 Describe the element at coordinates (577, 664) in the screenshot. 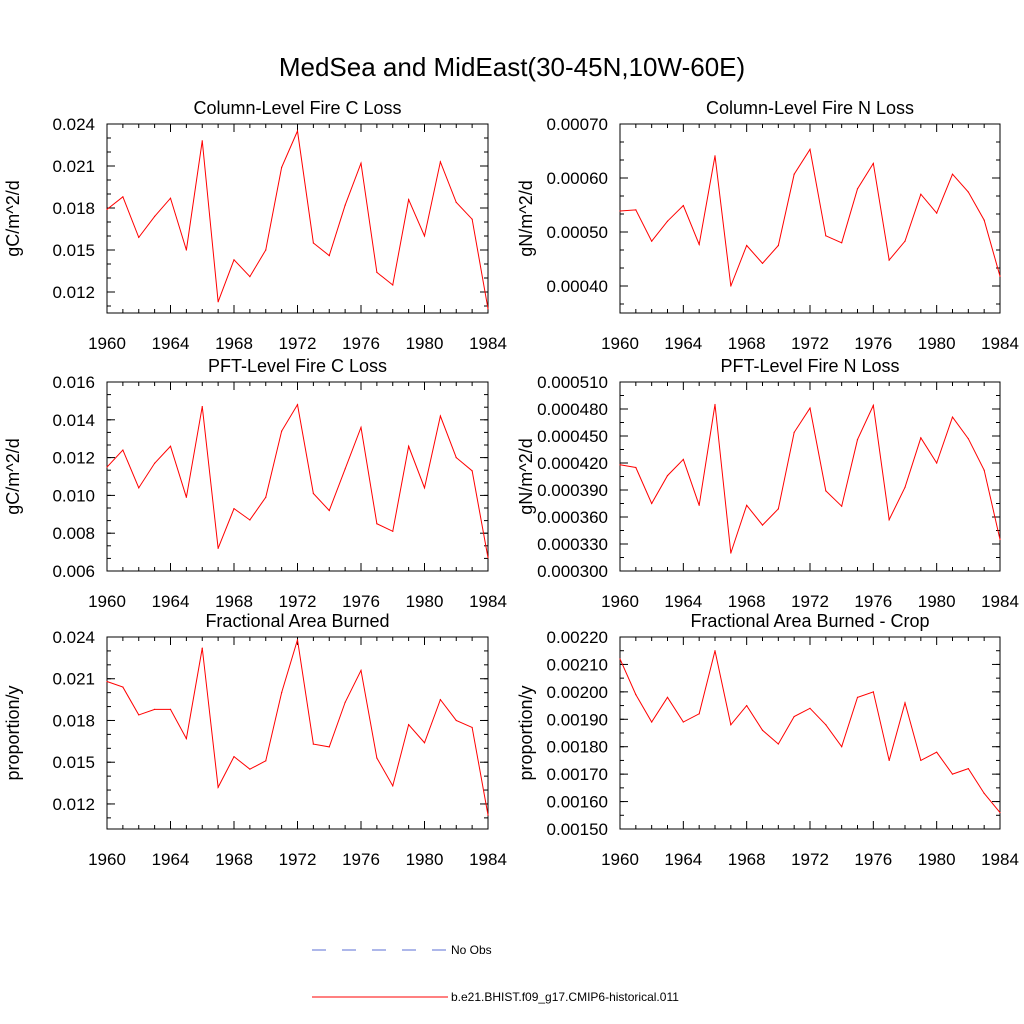

I see `y-tick-label: 0.00210` at that location.